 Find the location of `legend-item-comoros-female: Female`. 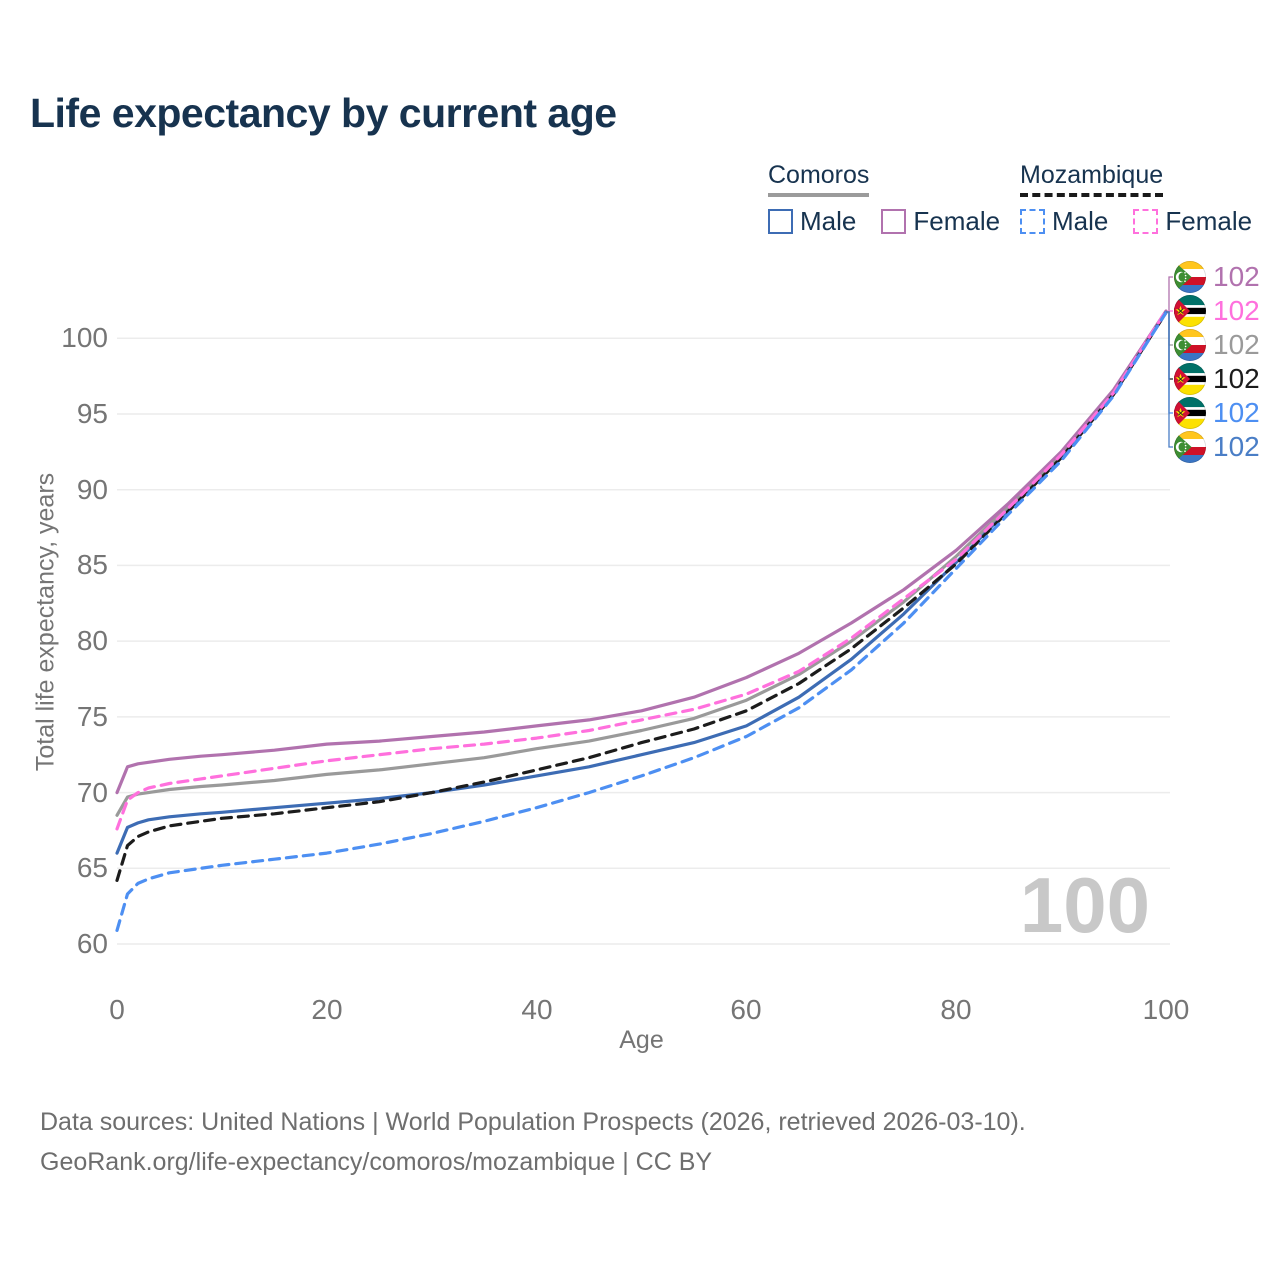

legend-item-comoros-female: Female is located at coordinates (940, 221).